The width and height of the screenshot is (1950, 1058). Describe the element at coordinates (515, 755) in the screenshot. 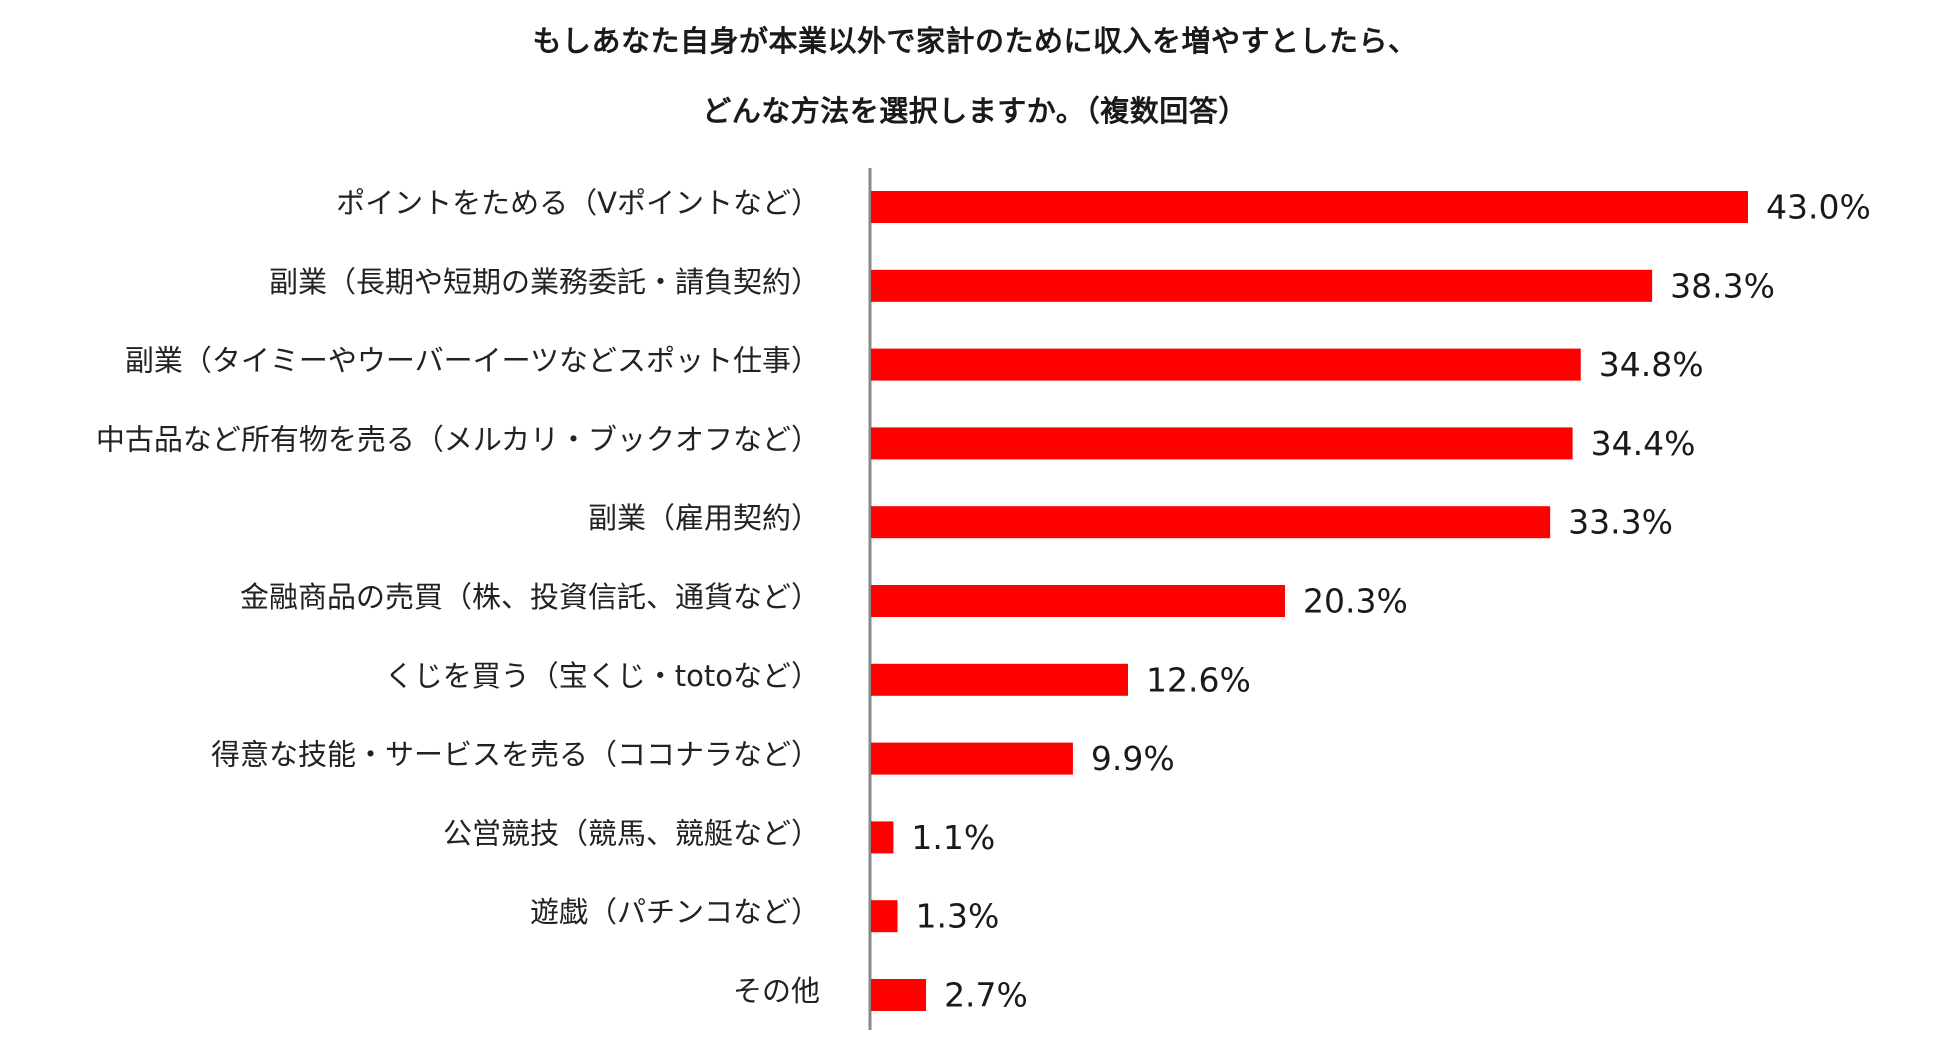

I see `category-label: 得意な技能・サービスを売る（ココナラなど）` at that location.